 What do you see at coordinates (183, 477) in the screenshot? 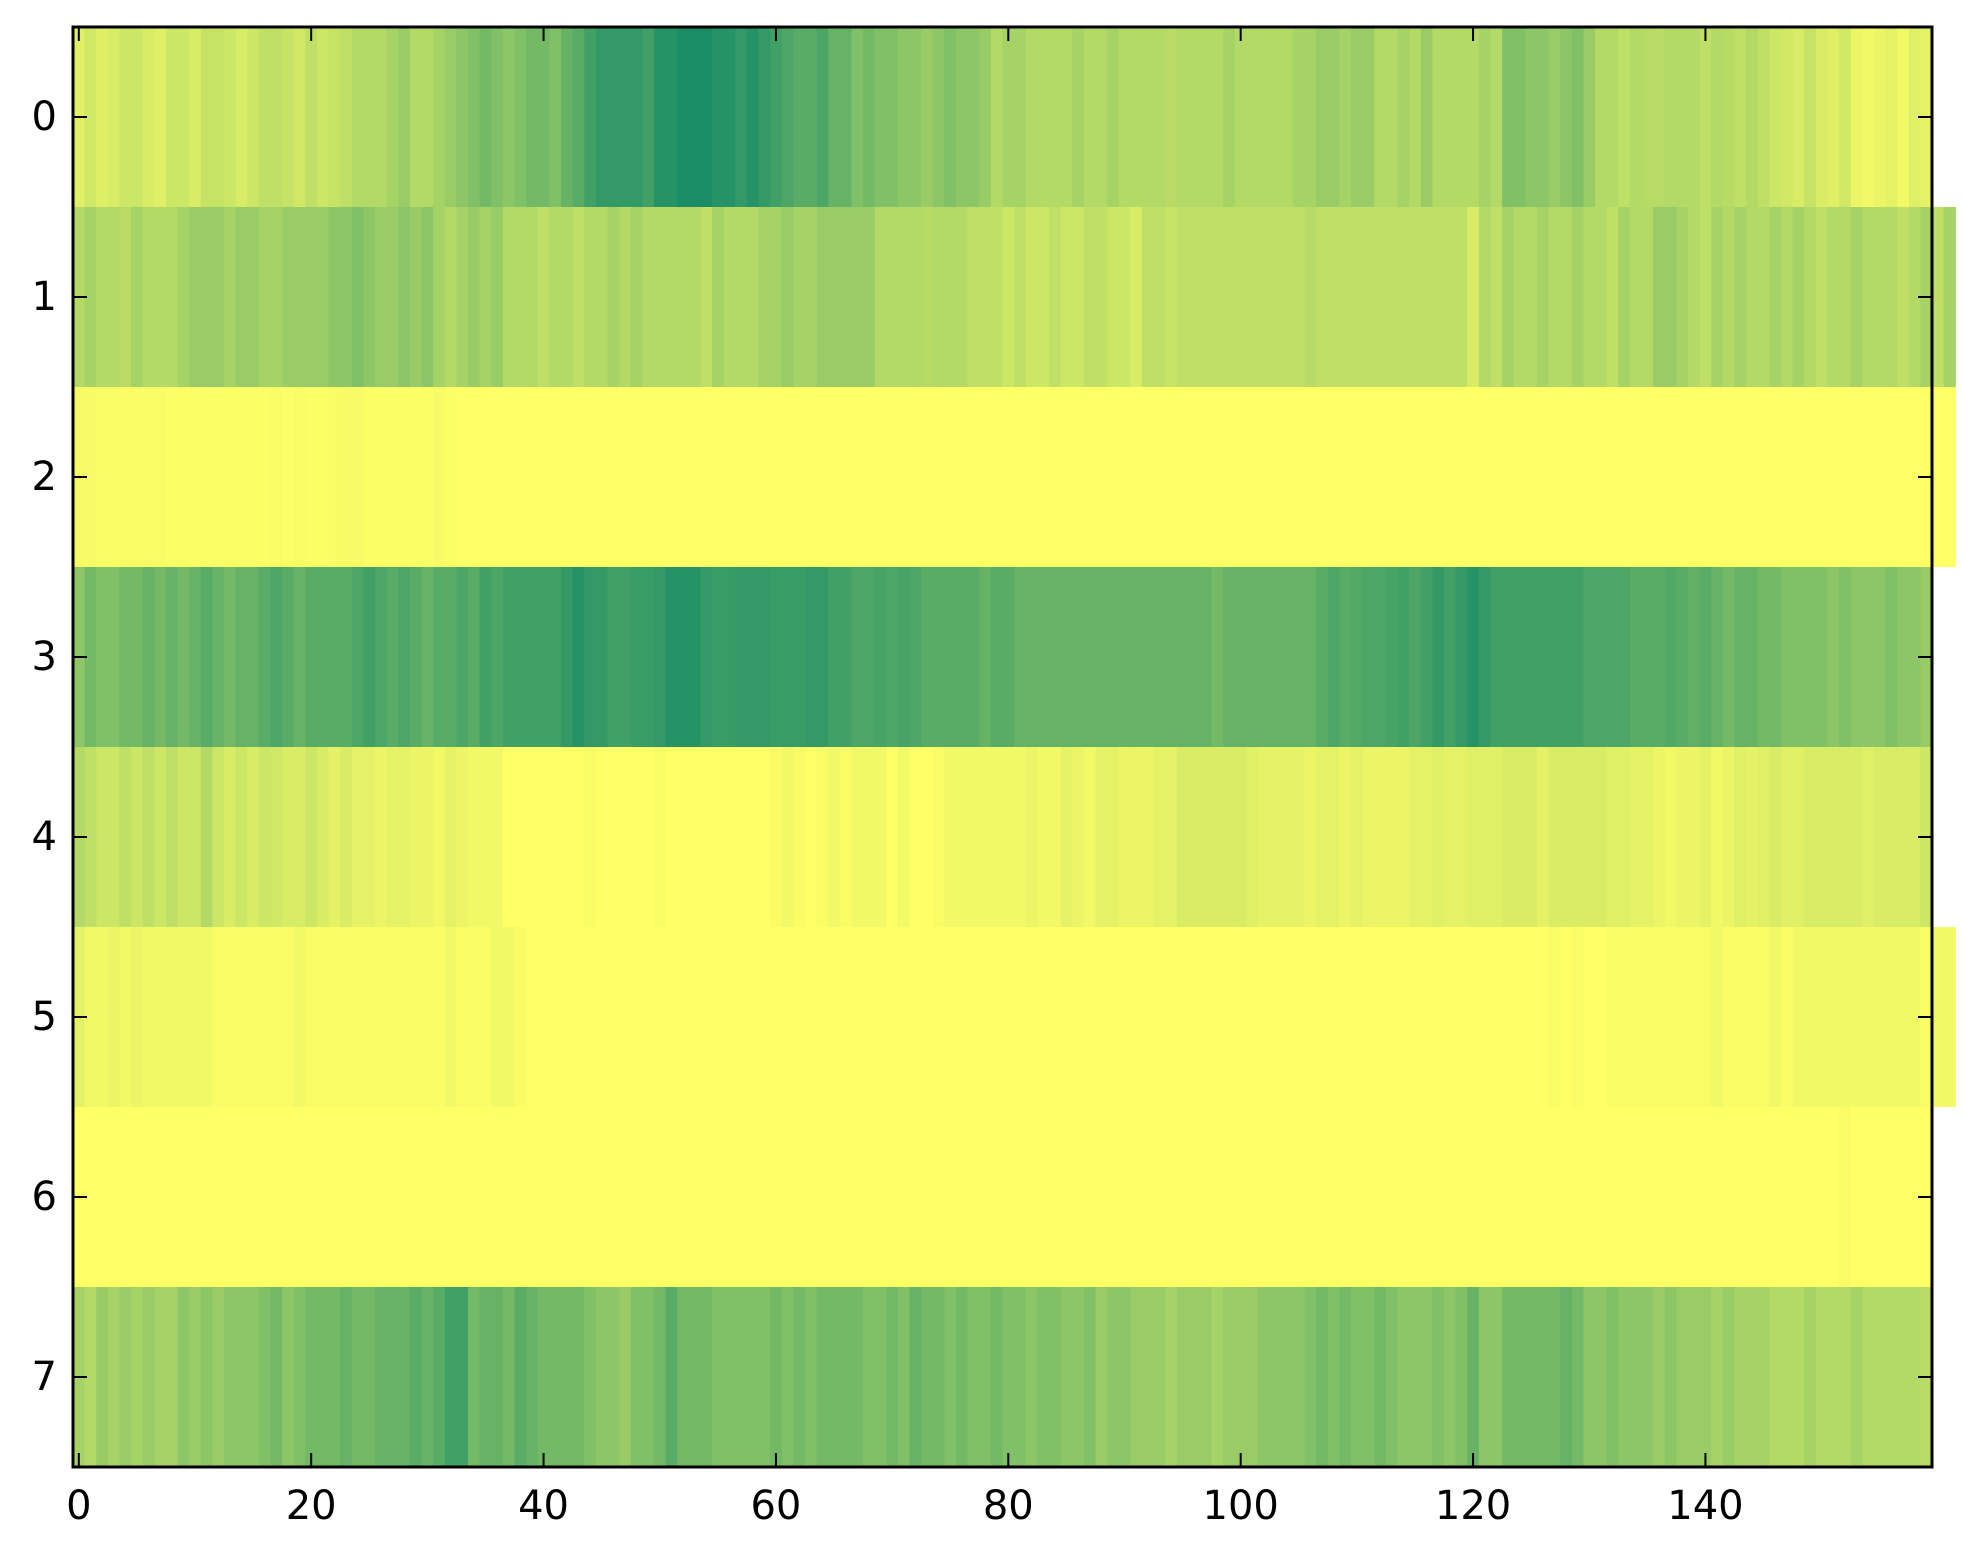
I see `heatmap-cell-r2-c9` at bounding box center [183, 477].